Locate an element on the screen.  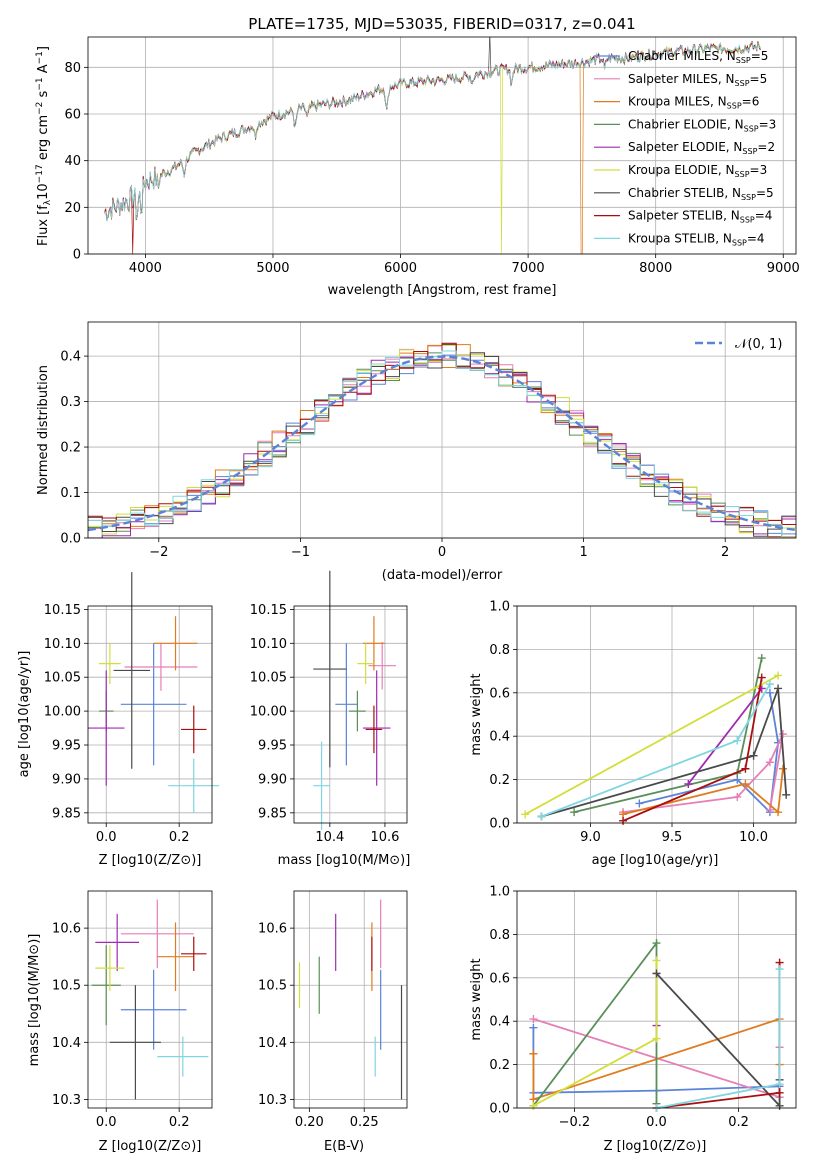
x-axis-label: E(B-V) is located at coordinates (344, 1146).